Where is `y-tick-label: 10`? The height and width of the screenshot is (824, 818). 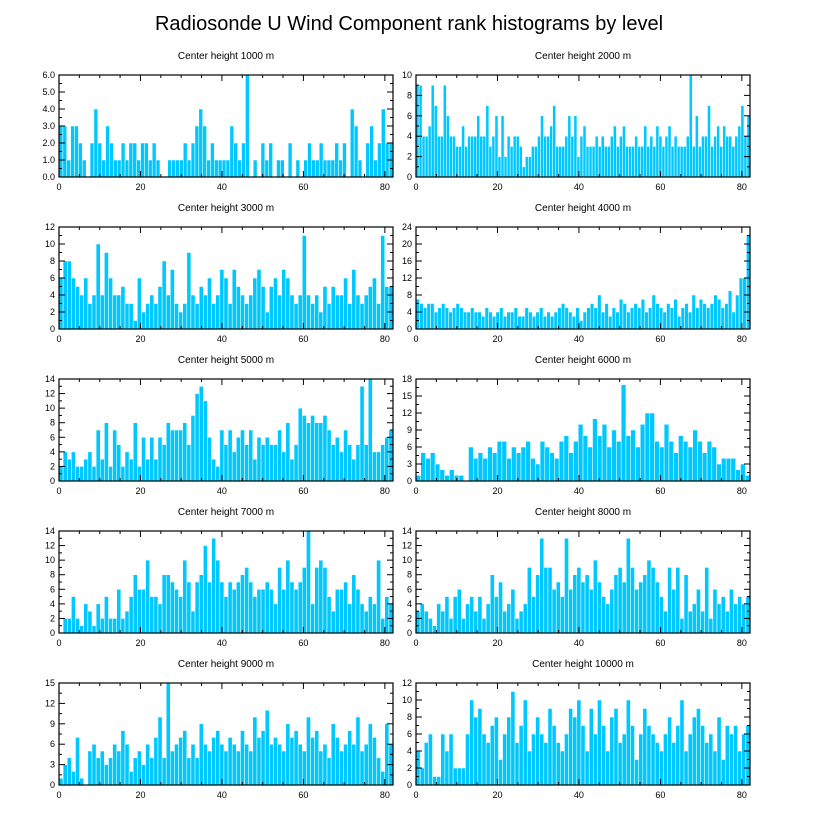
y-tick-label: 10 is located at coordinates (407, 700).